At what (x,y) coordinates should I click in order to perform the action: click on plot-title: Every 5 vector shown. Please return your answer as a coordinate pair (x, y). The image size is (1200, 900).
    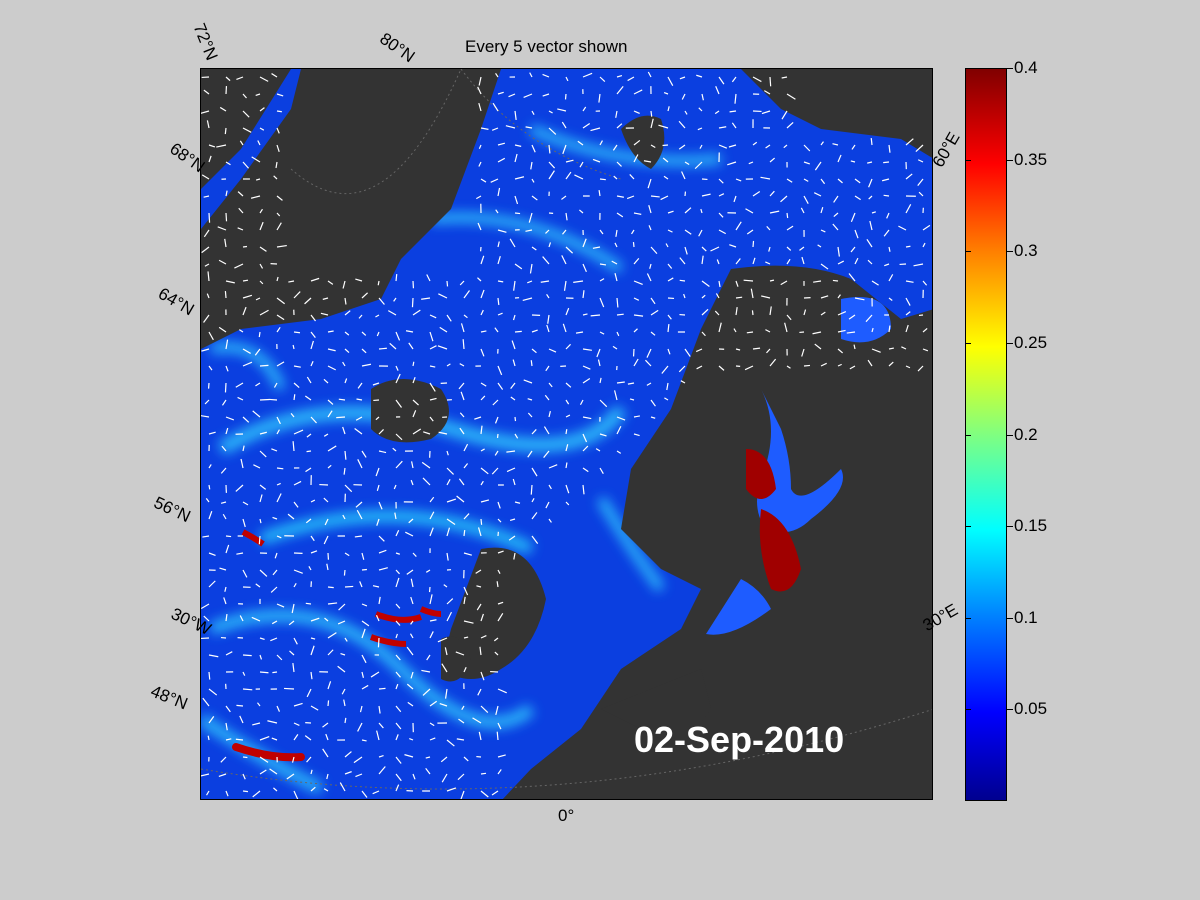
    Looking at the image, I should click on (546, 46).